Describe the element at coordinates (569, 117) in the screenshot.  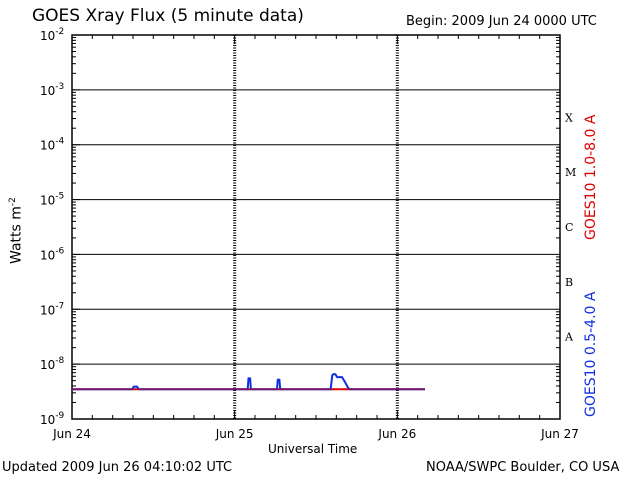
I see `flare-class-label: X` at that location.